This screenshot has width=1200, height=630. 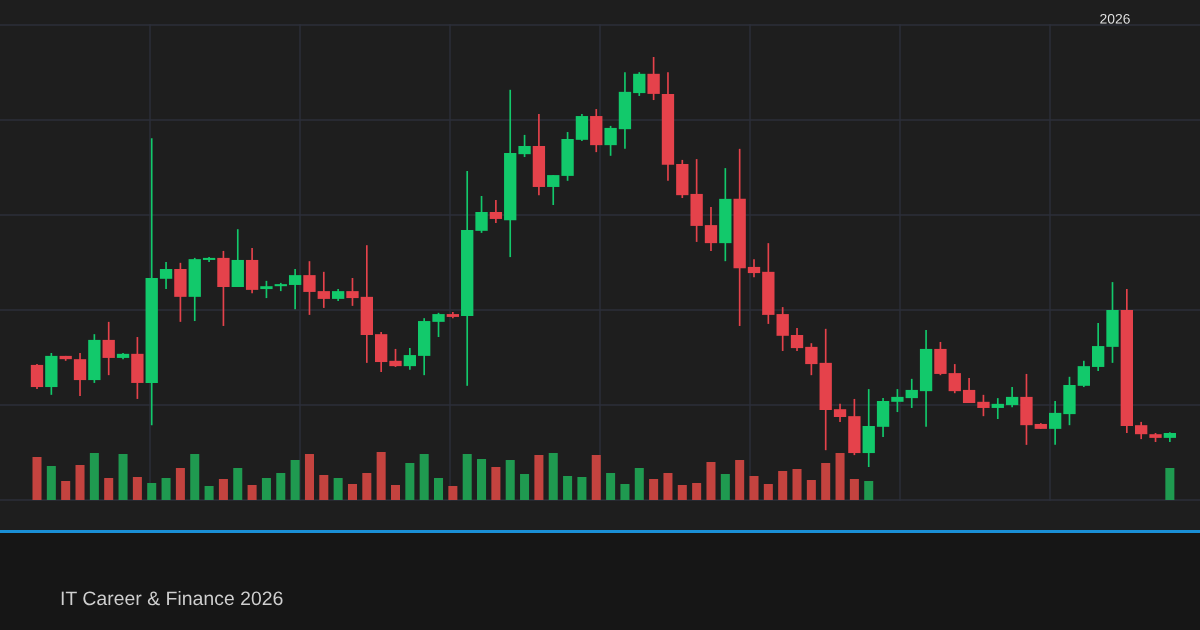 What do you see at coordinates (1115, 18) in the screenshot?
I see `text: 2026` at bounding box center [1115, 18].